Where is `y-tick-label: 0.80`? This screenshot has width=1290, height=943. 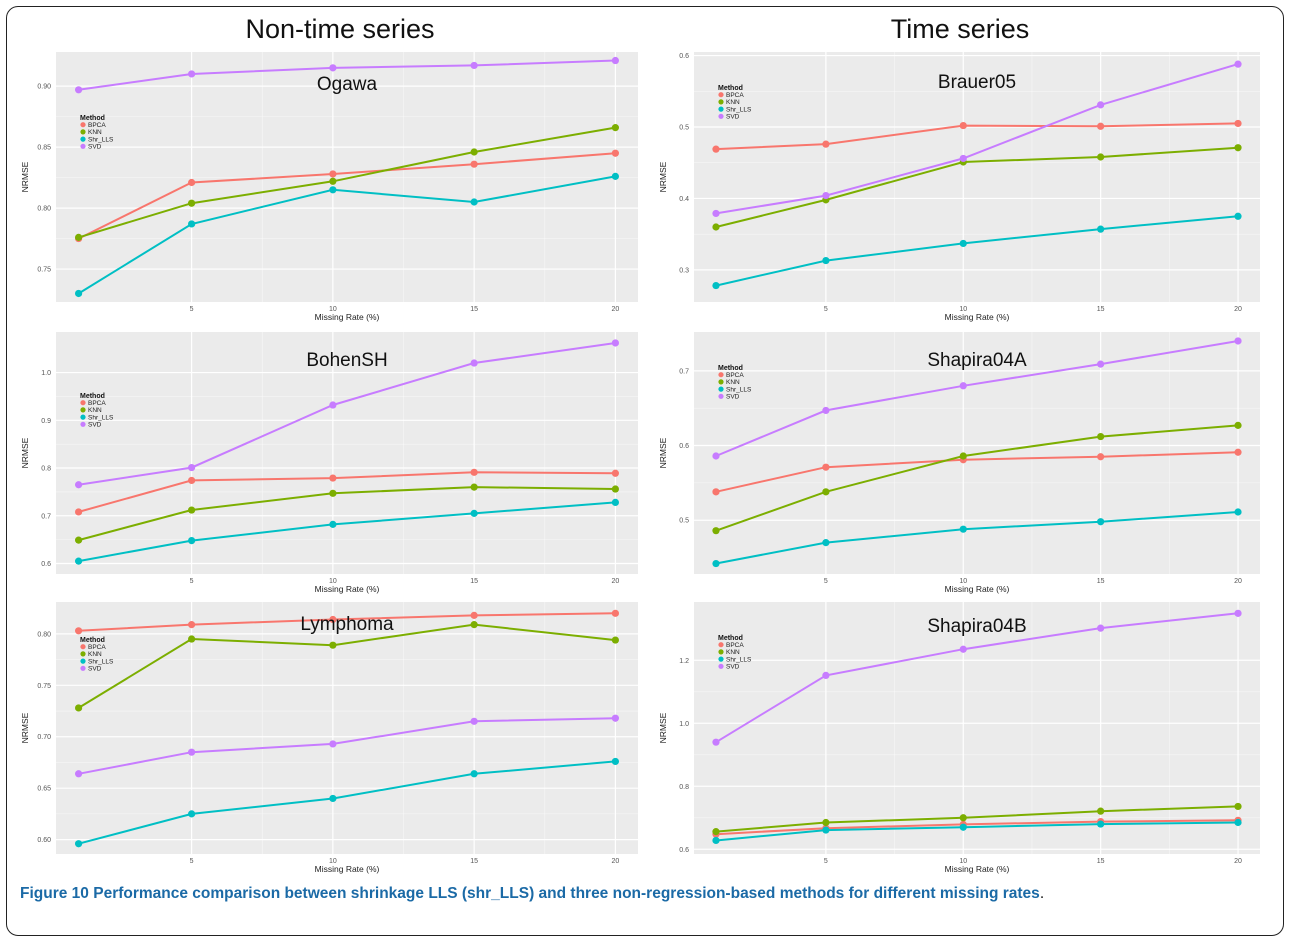
y-tick-label: 0.80 is located at coordinates (44, 209).